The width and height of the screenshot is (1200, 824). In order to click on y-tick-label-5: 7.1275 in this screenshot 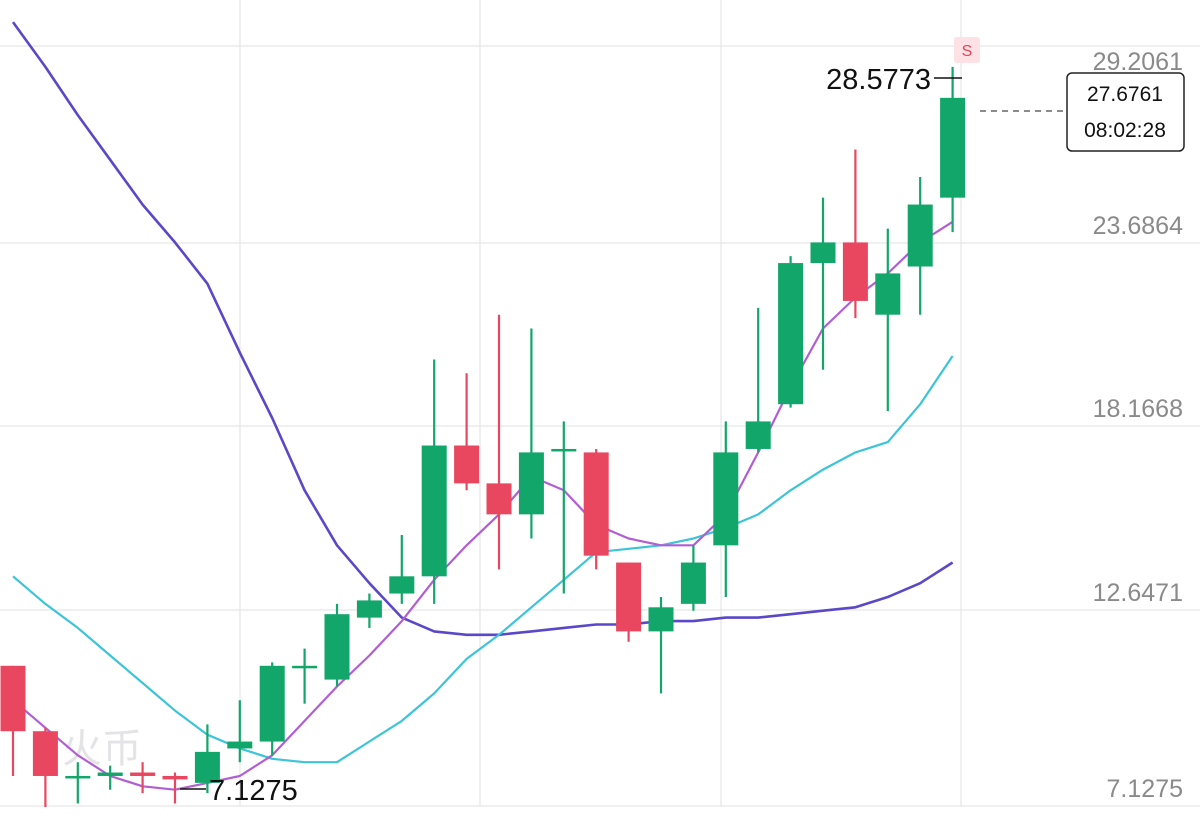, I will do `click(1145, 789)`.